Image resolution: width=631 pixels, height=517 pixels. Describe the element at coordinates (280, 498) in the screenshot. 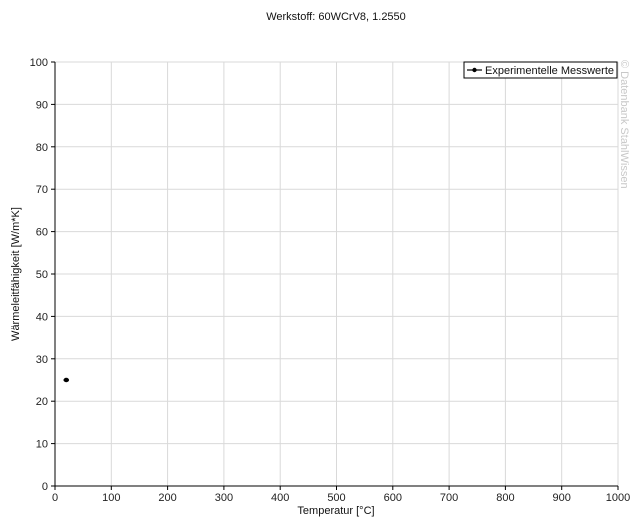

I see `x-tick-label: 400` at that location.